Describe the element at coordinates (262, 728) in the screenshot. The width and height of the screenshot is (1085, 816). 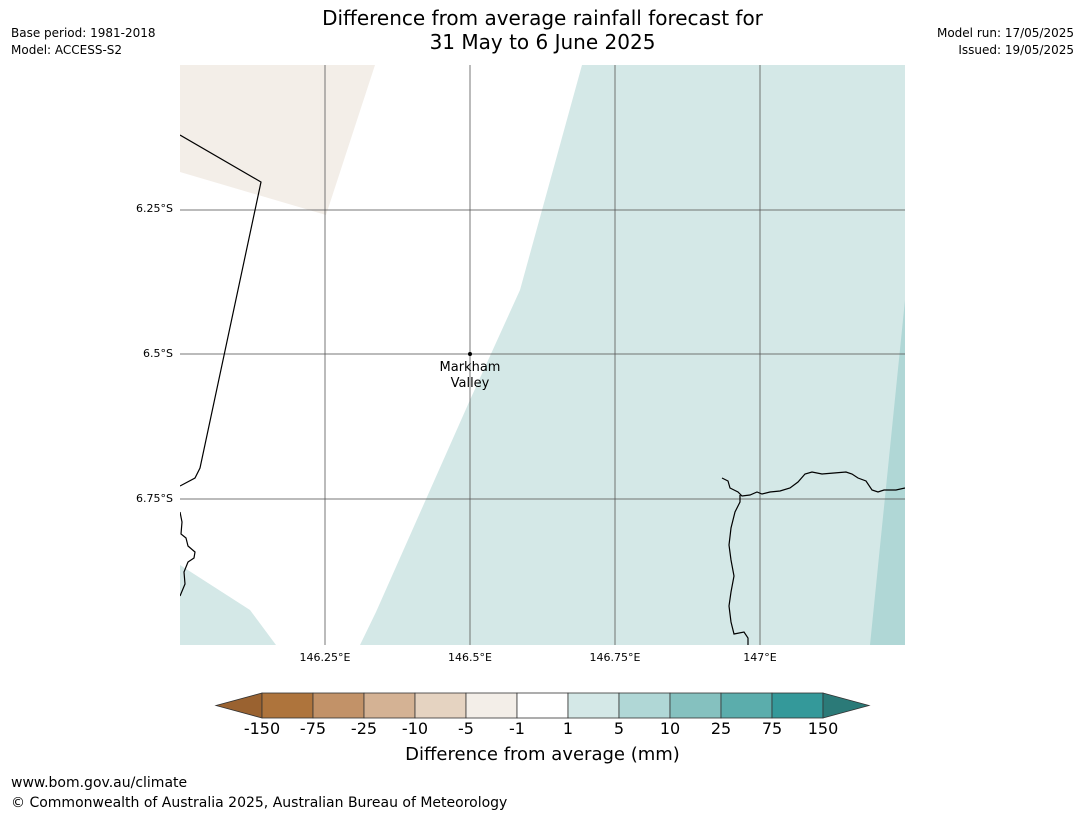
I see `colorbar-tick-label: -150` at that location.